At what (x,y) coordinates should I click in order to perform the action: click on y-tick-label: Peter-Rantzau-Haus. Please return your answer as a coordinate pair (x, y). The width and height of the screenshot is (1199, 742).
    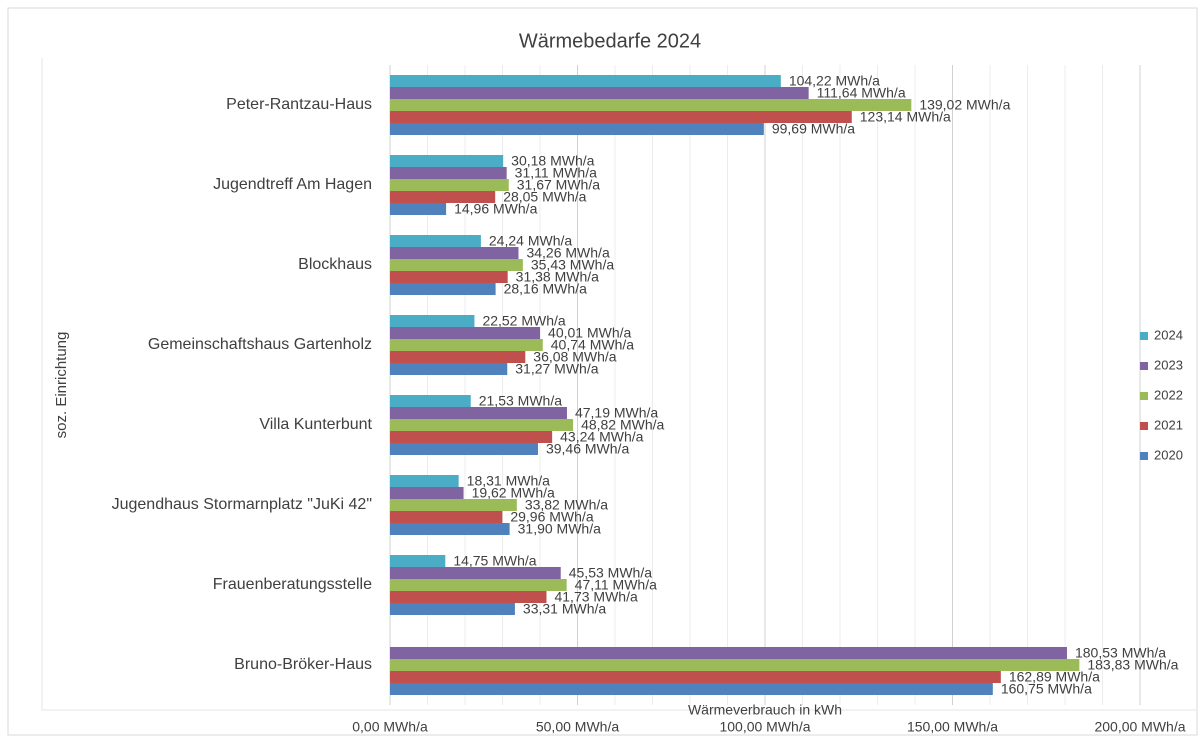
    Looking at the image, I should click on (299, 104).